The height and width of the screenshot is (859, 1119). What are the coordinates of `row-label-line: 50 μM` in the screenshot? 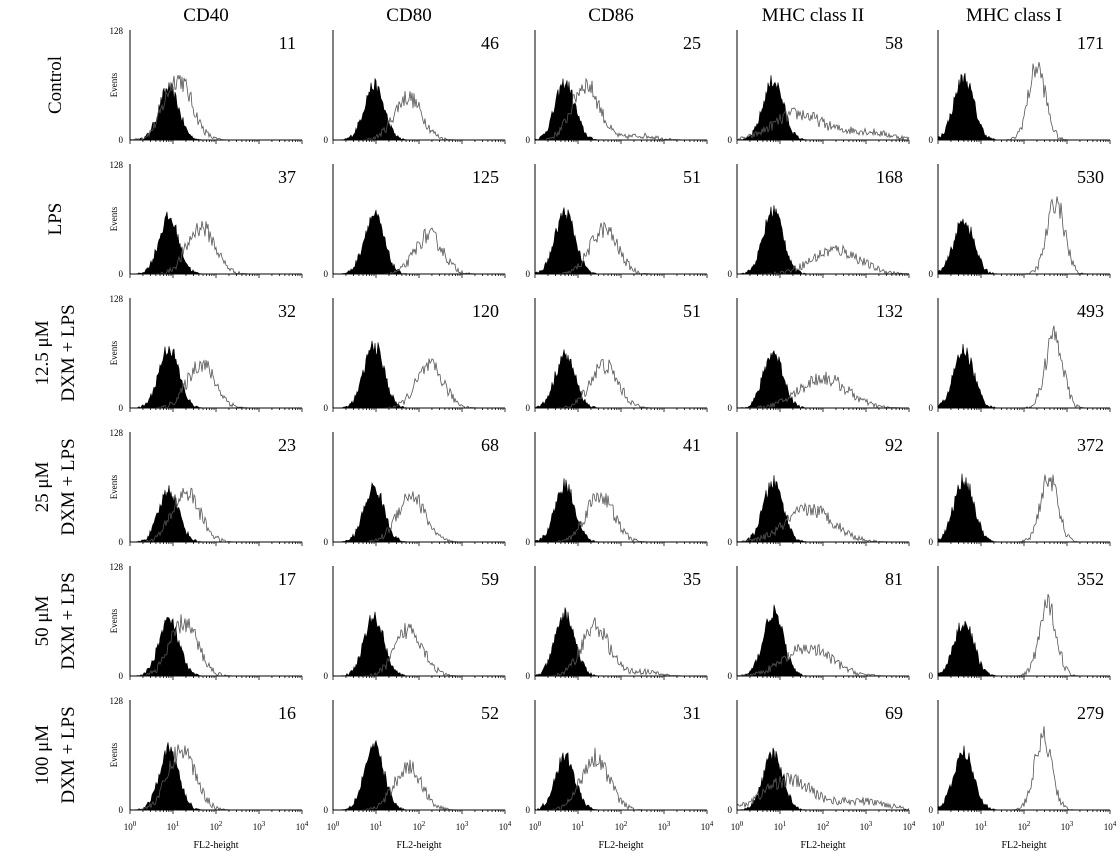 It's located at (42, 620).